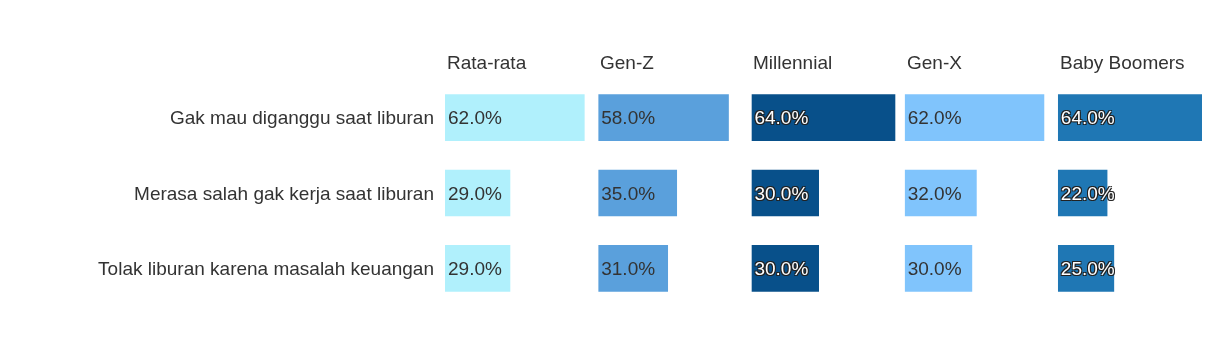 This screenshot has width=1220, height=346. I want to click on chart-title: Gen-Z, so click(627, 62).